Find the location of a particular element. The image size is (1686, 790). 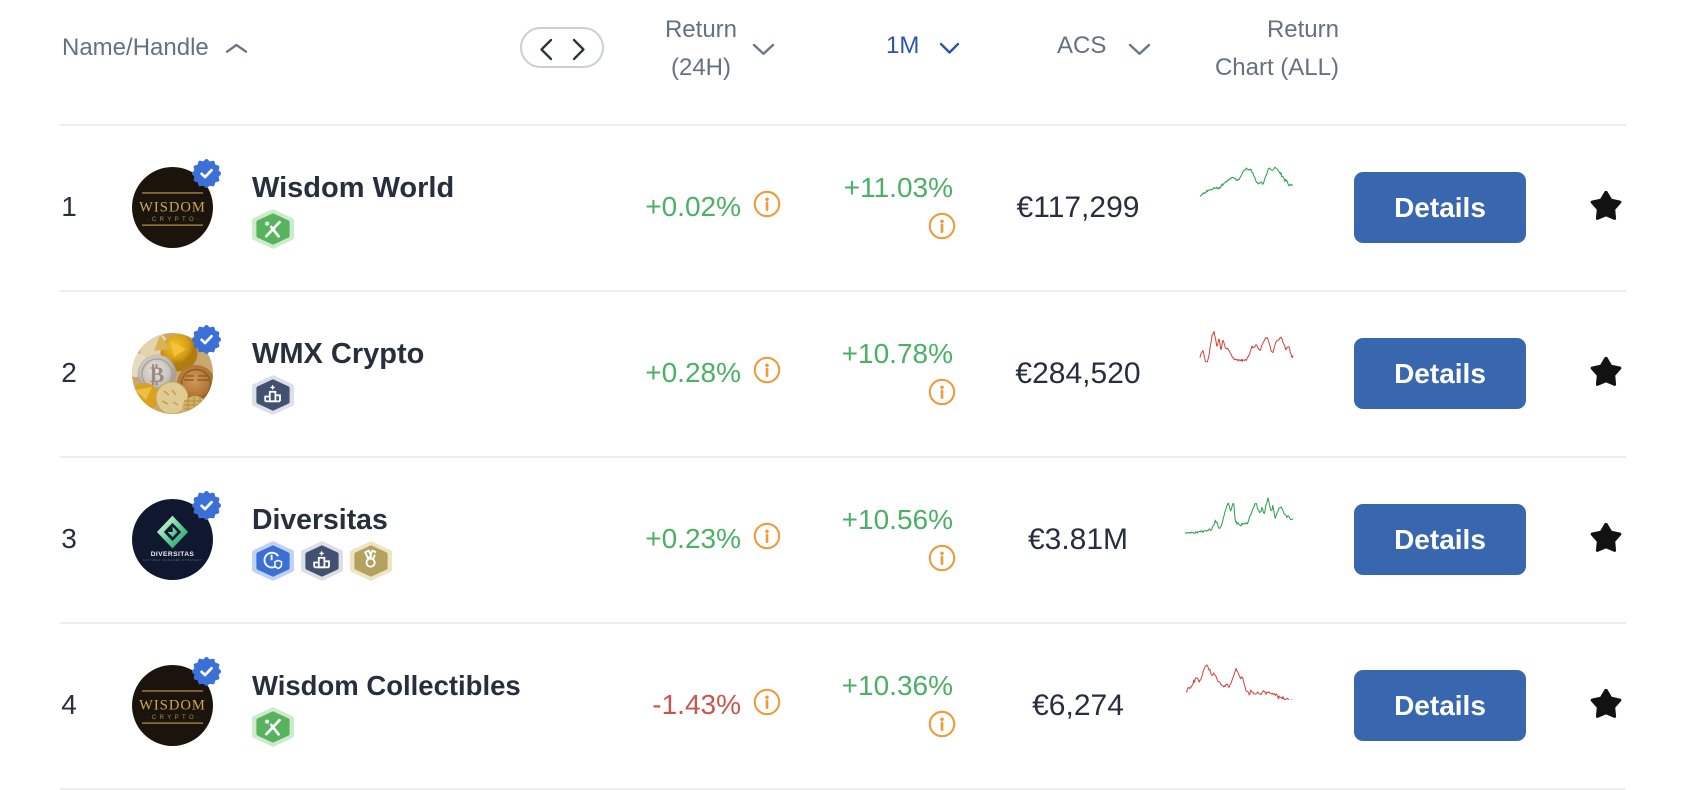

svg-text: ACTIVELY MANAGED STRATEGY is located at coordinates (173, 560).